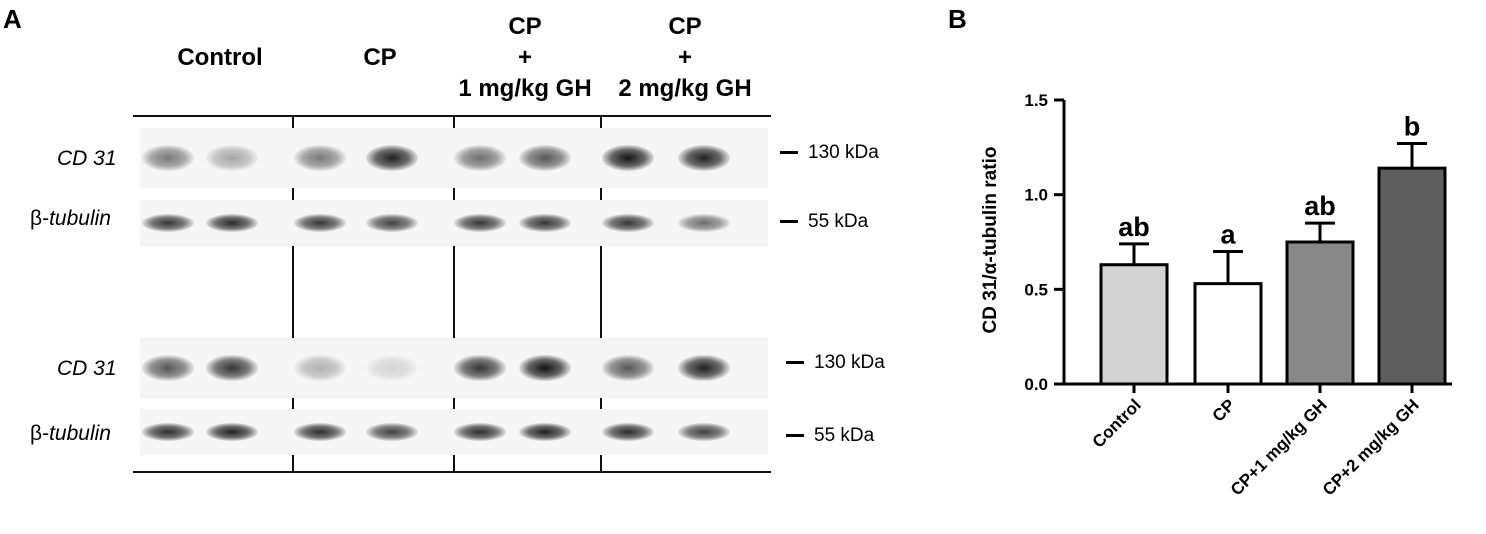  I want to click on row-label-tubulin-top: β-tubulin, so click(70, 218).